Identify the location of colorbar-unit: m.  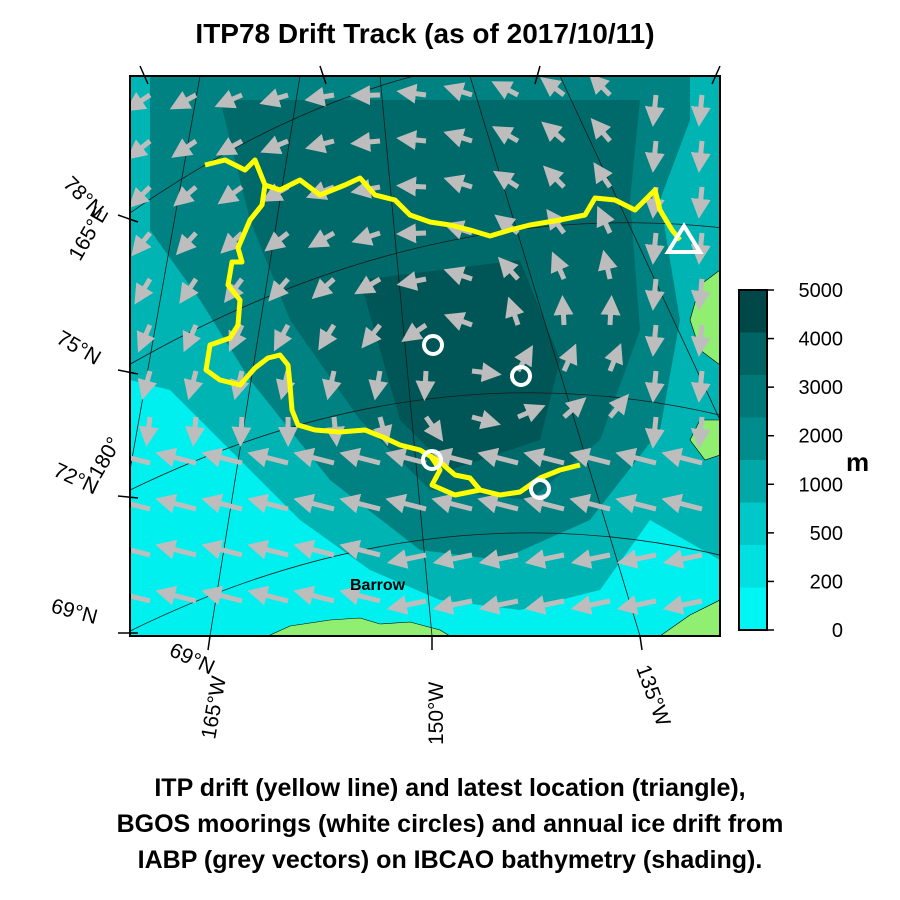
(857, 462).